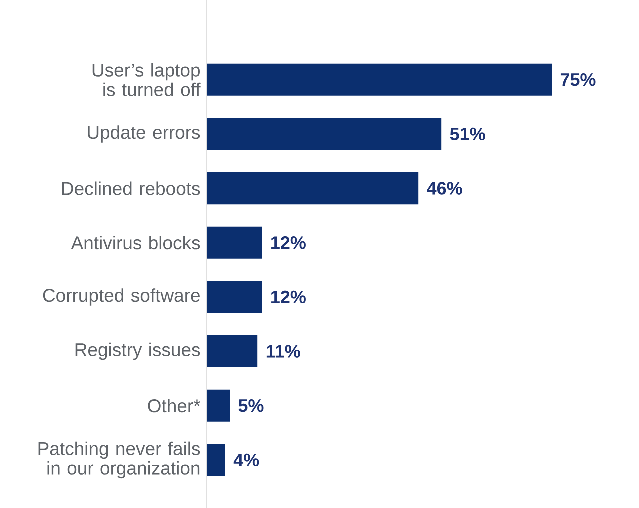 This screenshot has height=508, width=639. Describe the element at coordinates (119, 460) in the screenshot. I see `y-tick-label: Patching never fails in our organization` at that location.